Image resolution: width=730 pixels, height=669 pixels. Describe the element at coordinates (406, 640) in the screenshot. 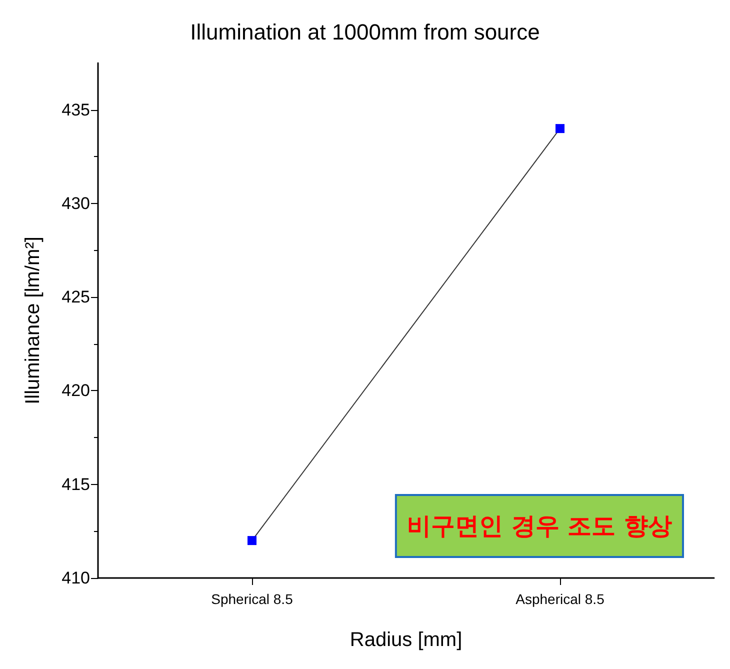

I see `x-axis-title: Radius [mm]` at that location.